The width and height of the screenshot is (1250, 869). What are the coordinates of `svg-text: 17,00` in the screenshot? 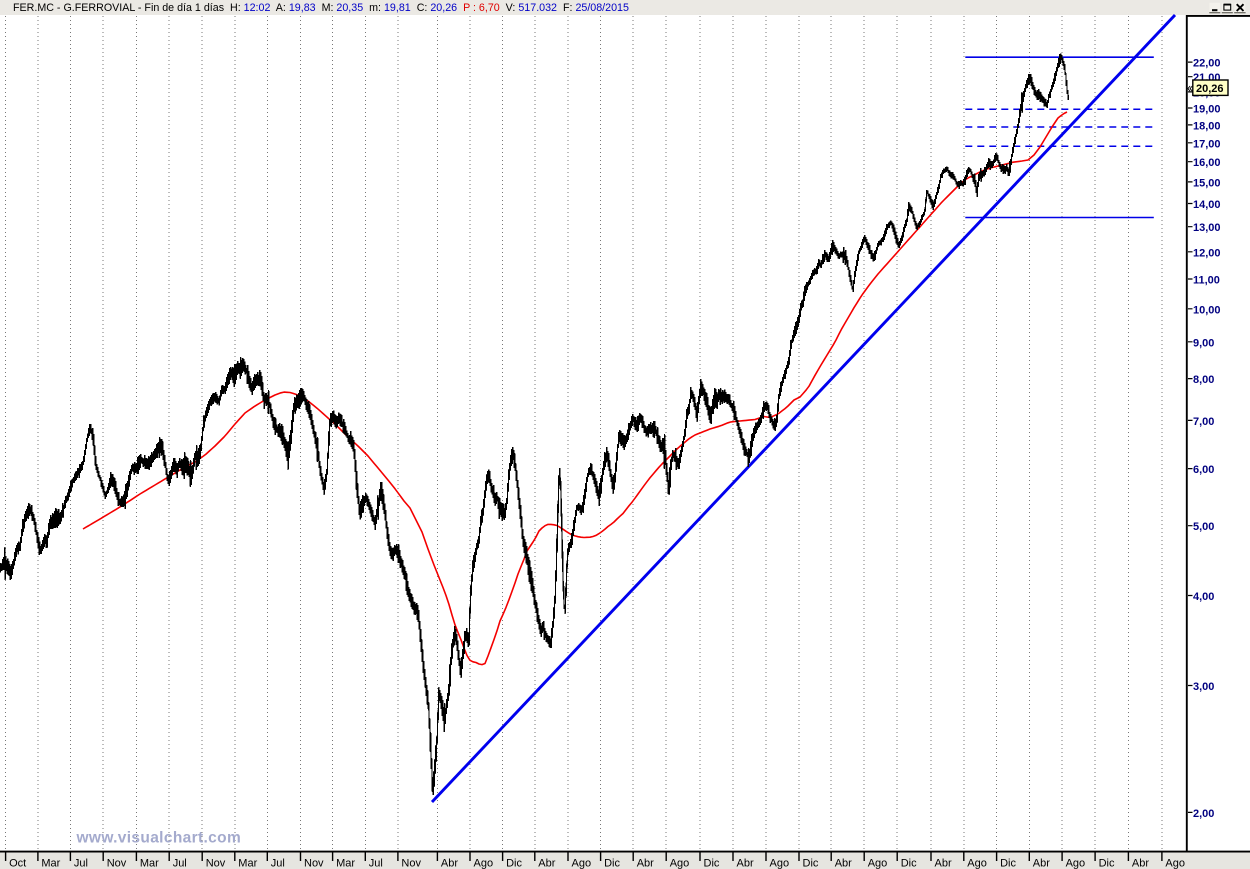 It's located at (1207, 144).